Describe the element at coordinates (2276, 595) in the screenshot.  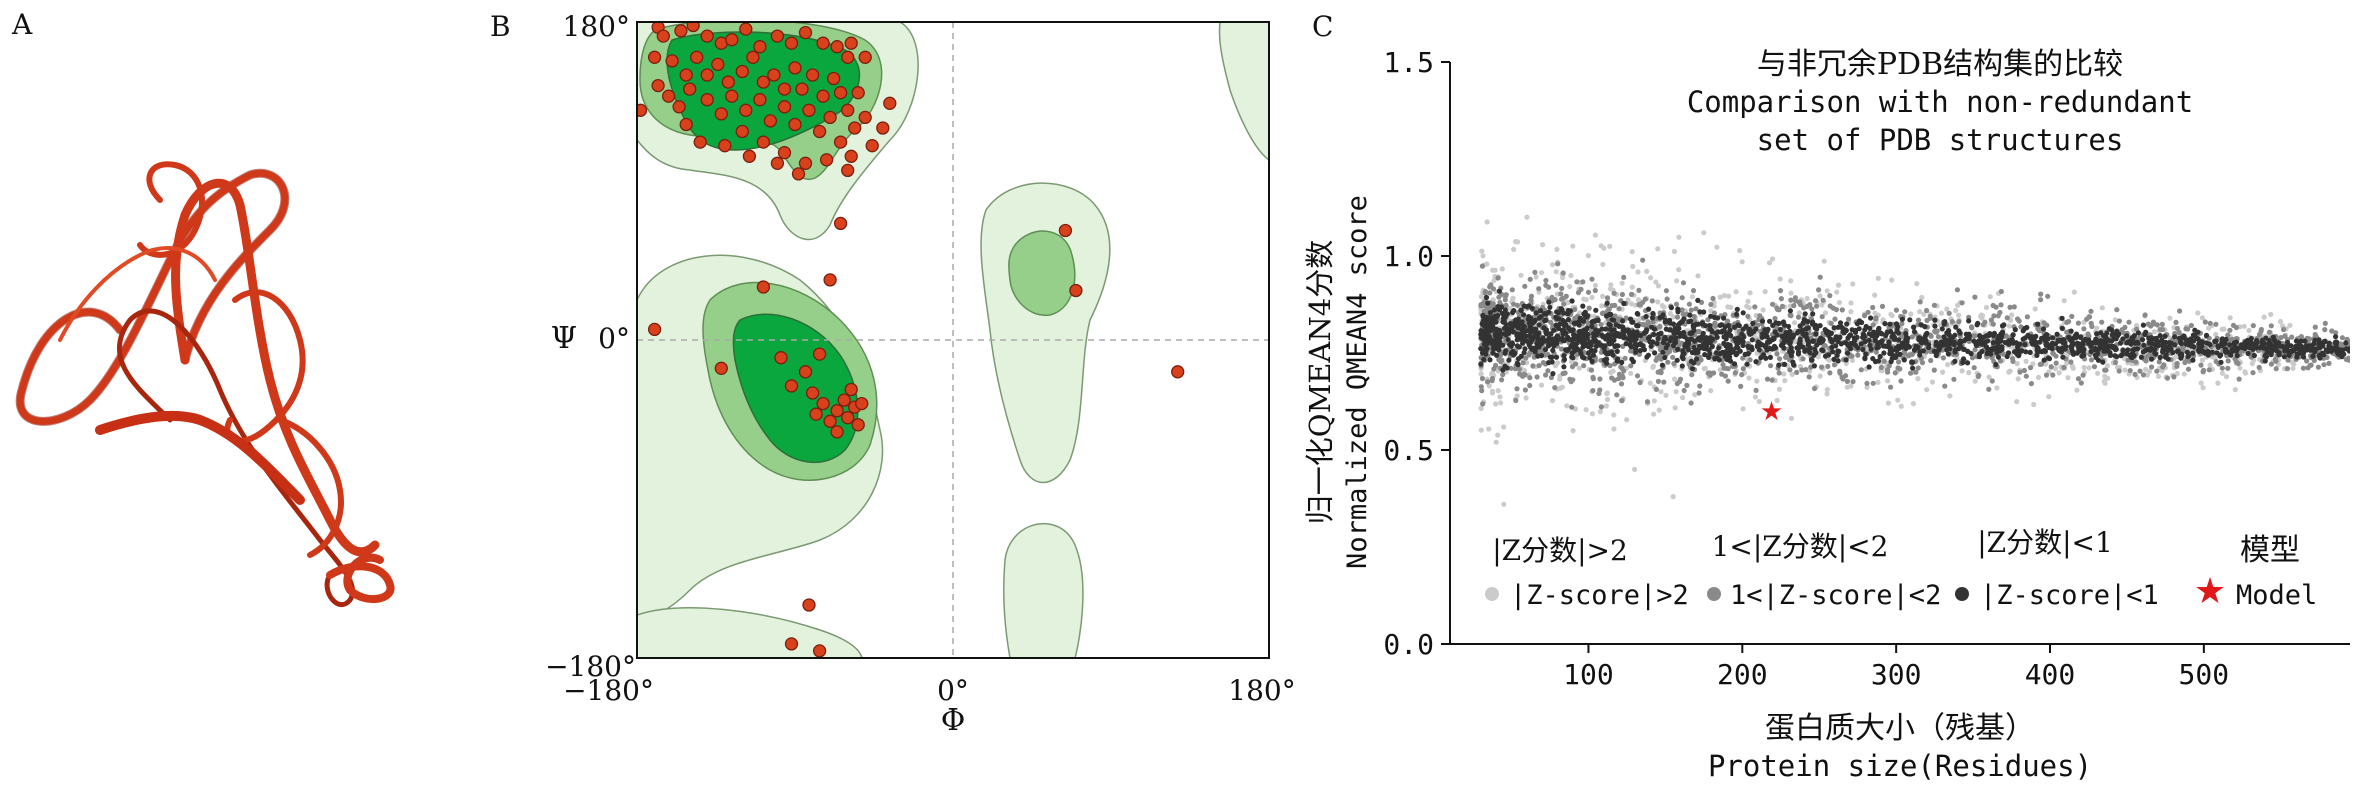
I see `legend-model-en: Model` at that location.